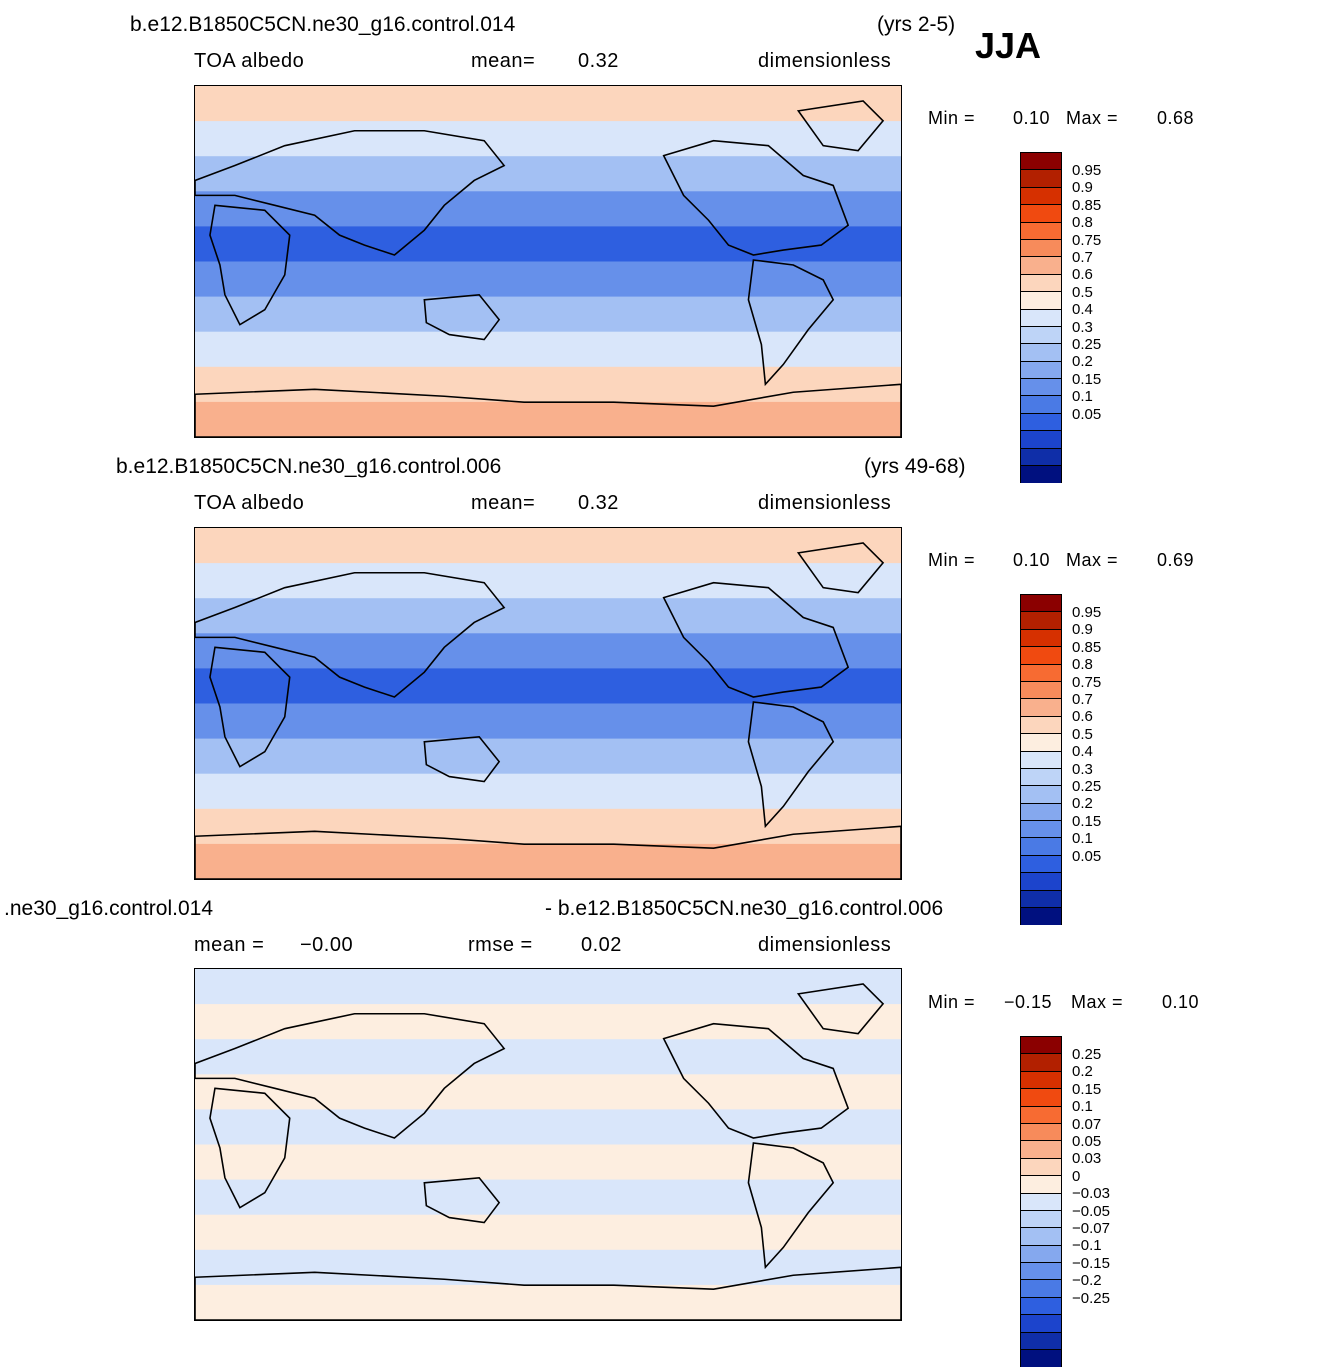  What do you see at coordinates (1092, 560) in the screenshot?
I see `panel-middle-max-label: Max =` at bounding box center [1092, 560].